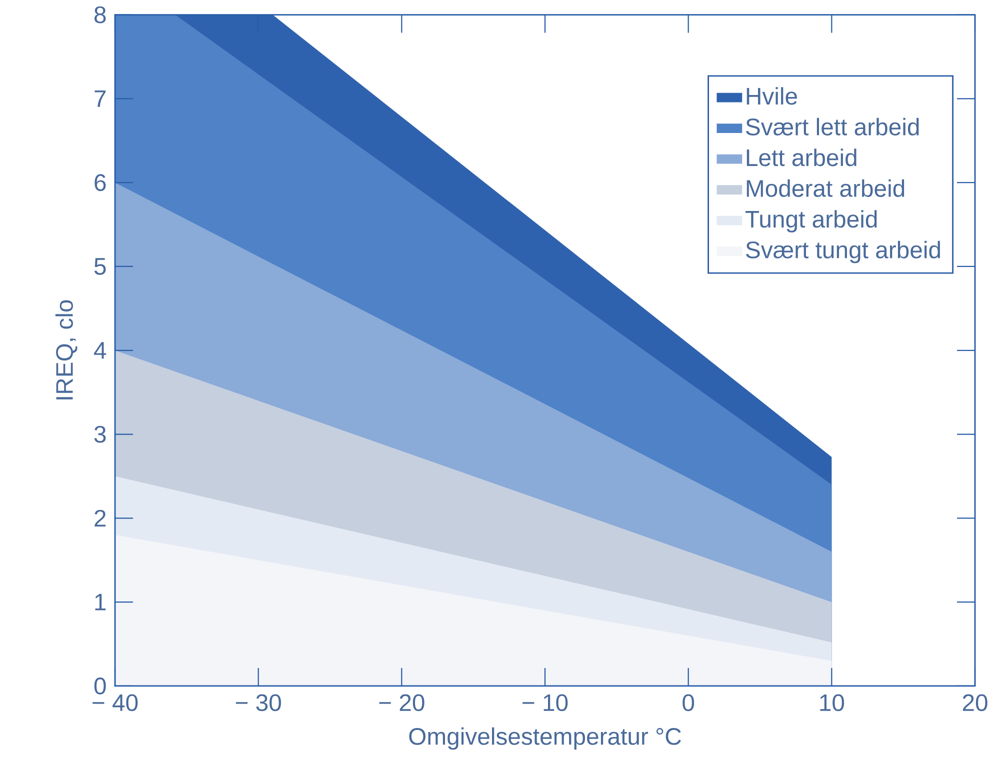 Image resolution: width=1000 pixels, height=774 pixels. What do you see at coordinates (100, 518) in the screenshot?
I see `y-tick-label: 2` at bounding box center [100, 518].